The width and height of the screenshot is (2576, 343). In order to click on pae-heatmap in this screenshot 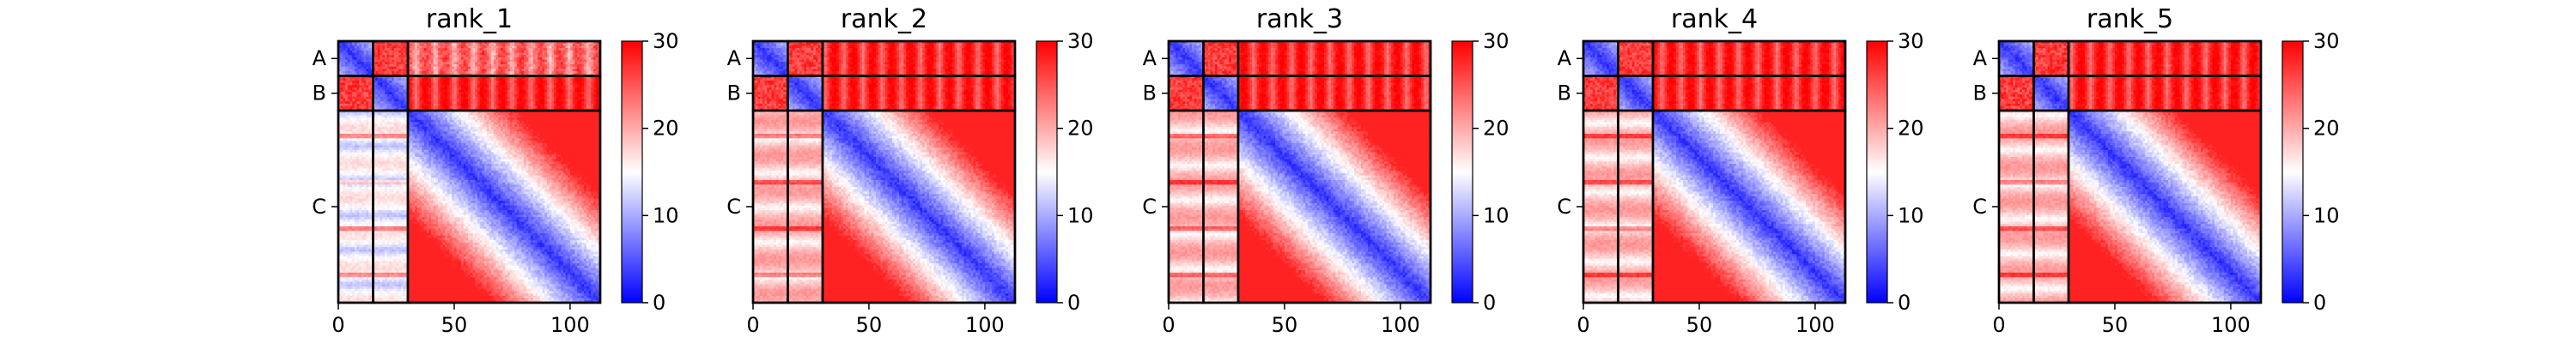, I will do `click(470, 173)`.